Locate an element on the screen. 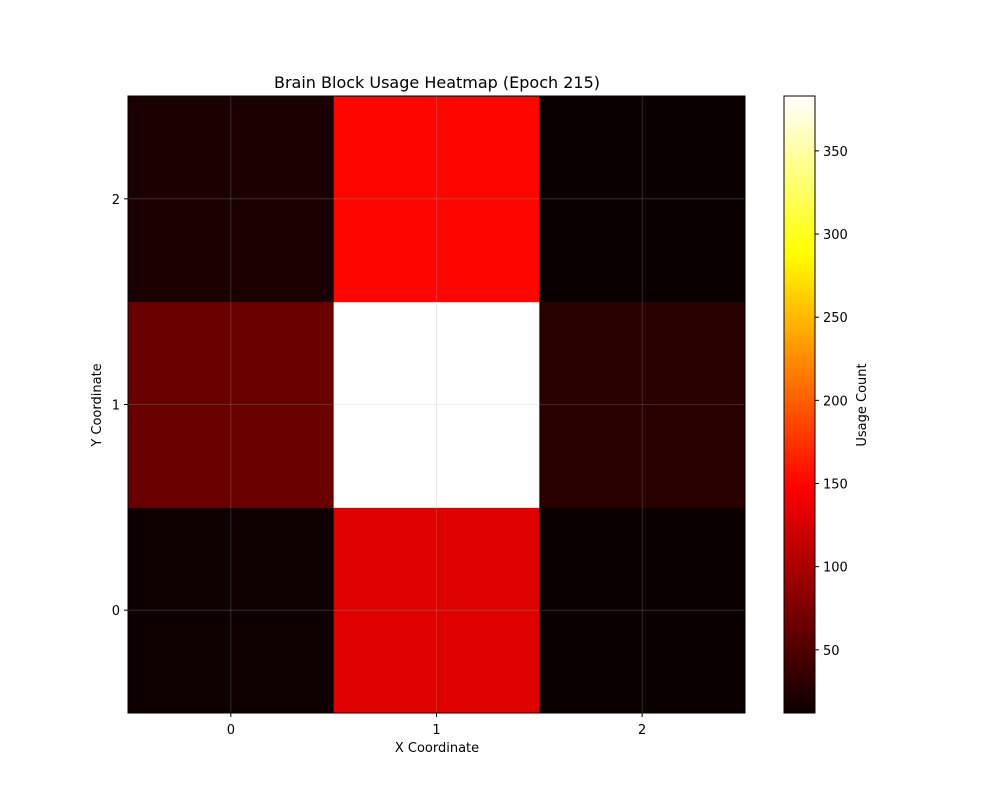  y-axis-ticks: 0 1 2 is located at coordinates (120, 406).